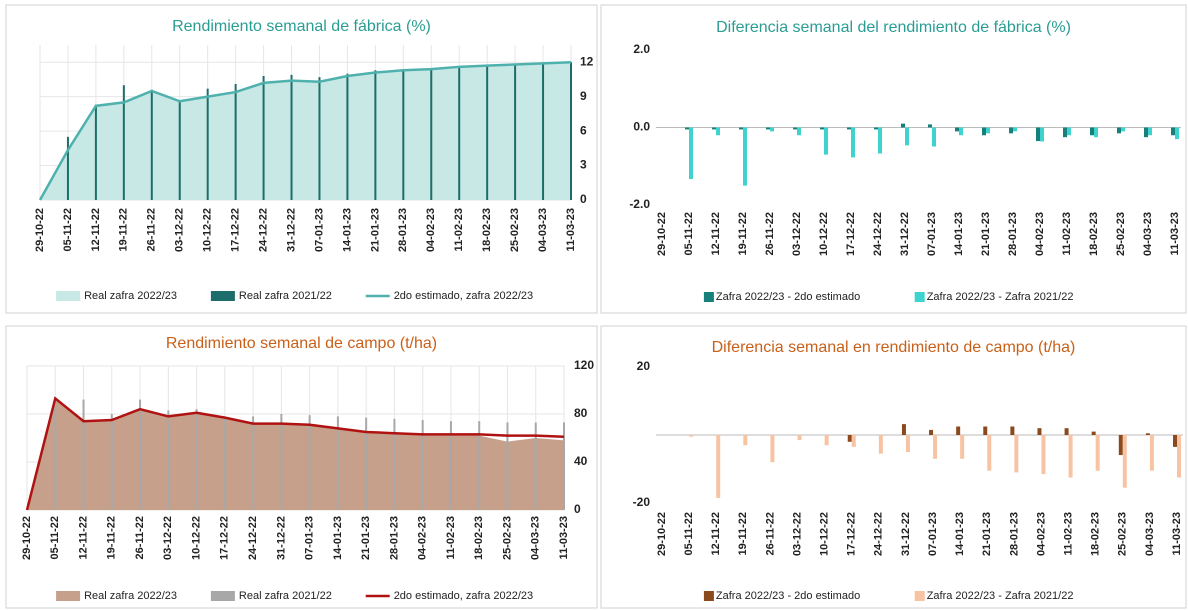 The width and height of the screenshot is (1188, 610). What do you see at coordinates (641, 49) in the screenshot?
I see `y-tick-label: 2.0` at bounding box center [641, 49].